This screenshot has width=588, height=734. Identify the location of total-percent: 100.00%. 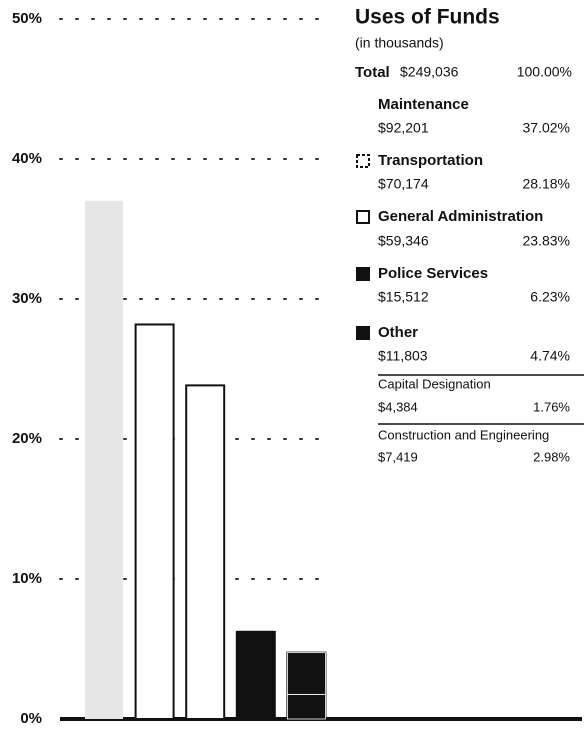
(544, 72).